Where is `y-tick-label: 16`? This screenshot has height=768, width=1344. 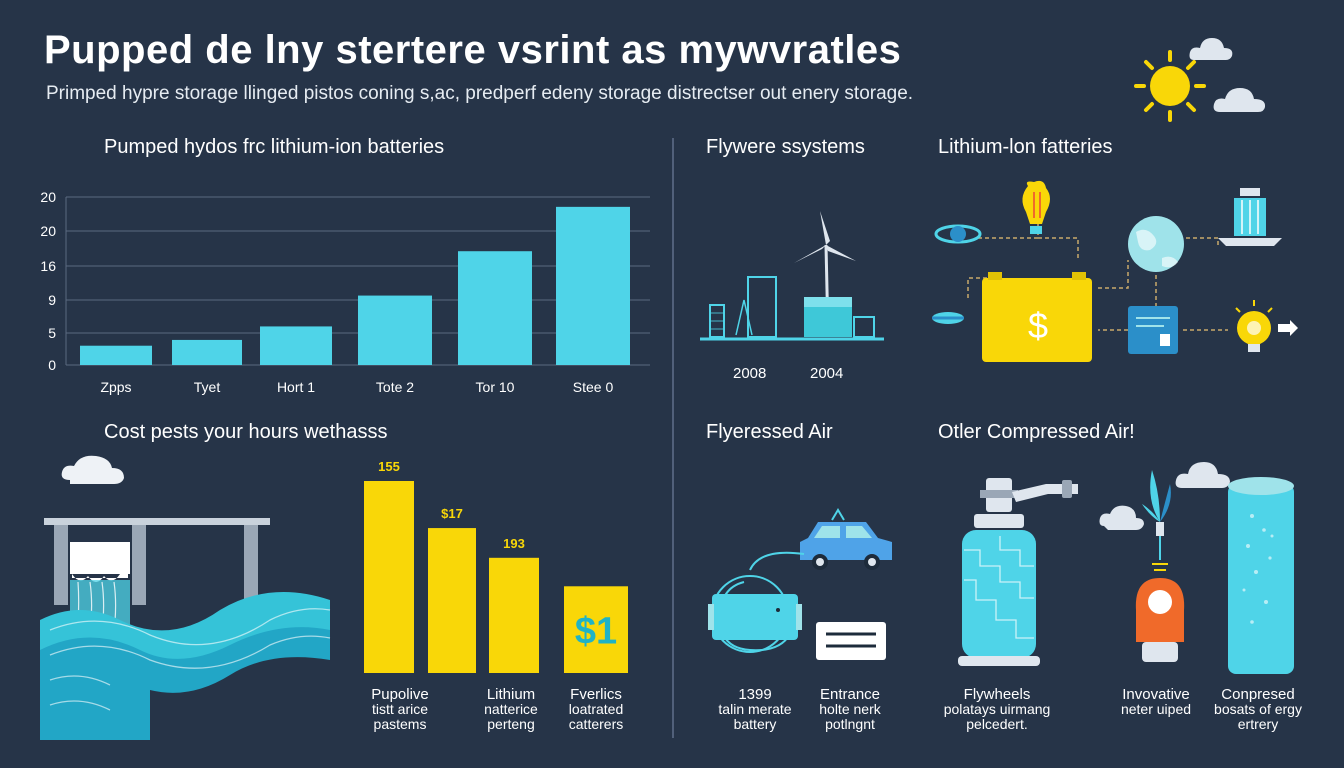 y-tick-label: 16 is located at coordinates (48, 266).